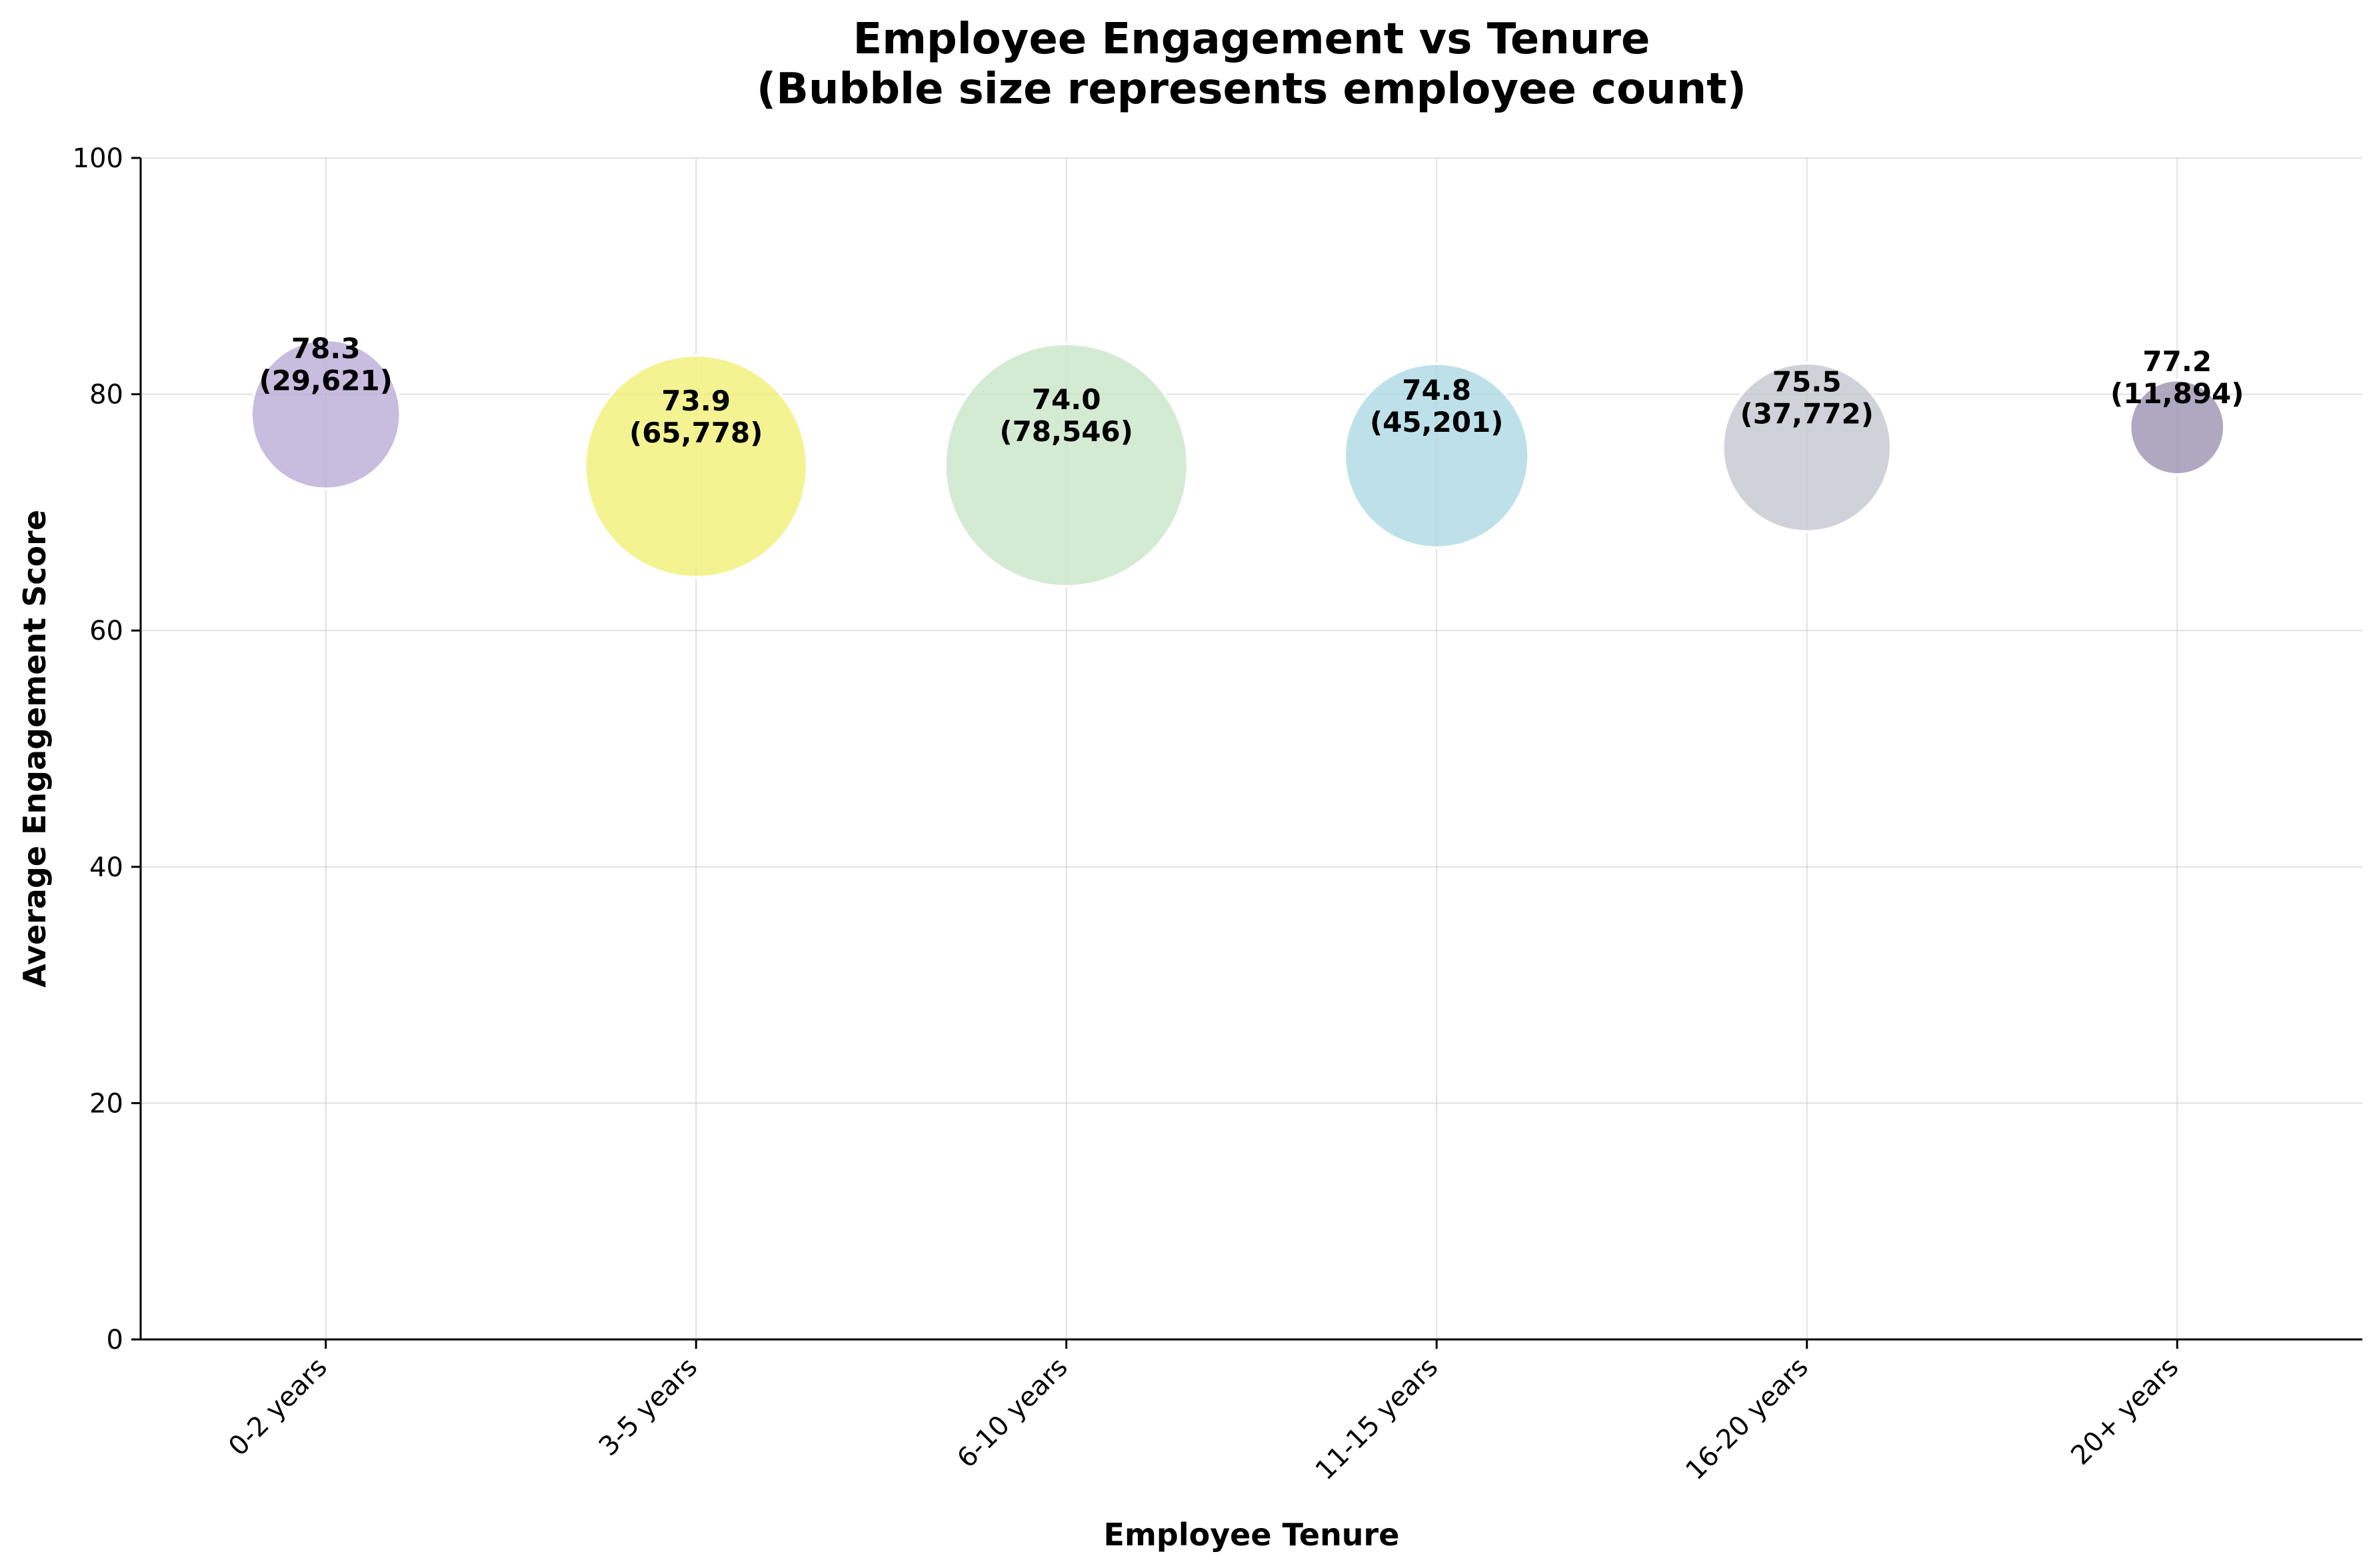 This screenshot has width=2375, height=1568. What do you see at coordinates (2177, 362) in the screenshot?
I see `value-label: 77.2` at bounding box center [2177, 362].